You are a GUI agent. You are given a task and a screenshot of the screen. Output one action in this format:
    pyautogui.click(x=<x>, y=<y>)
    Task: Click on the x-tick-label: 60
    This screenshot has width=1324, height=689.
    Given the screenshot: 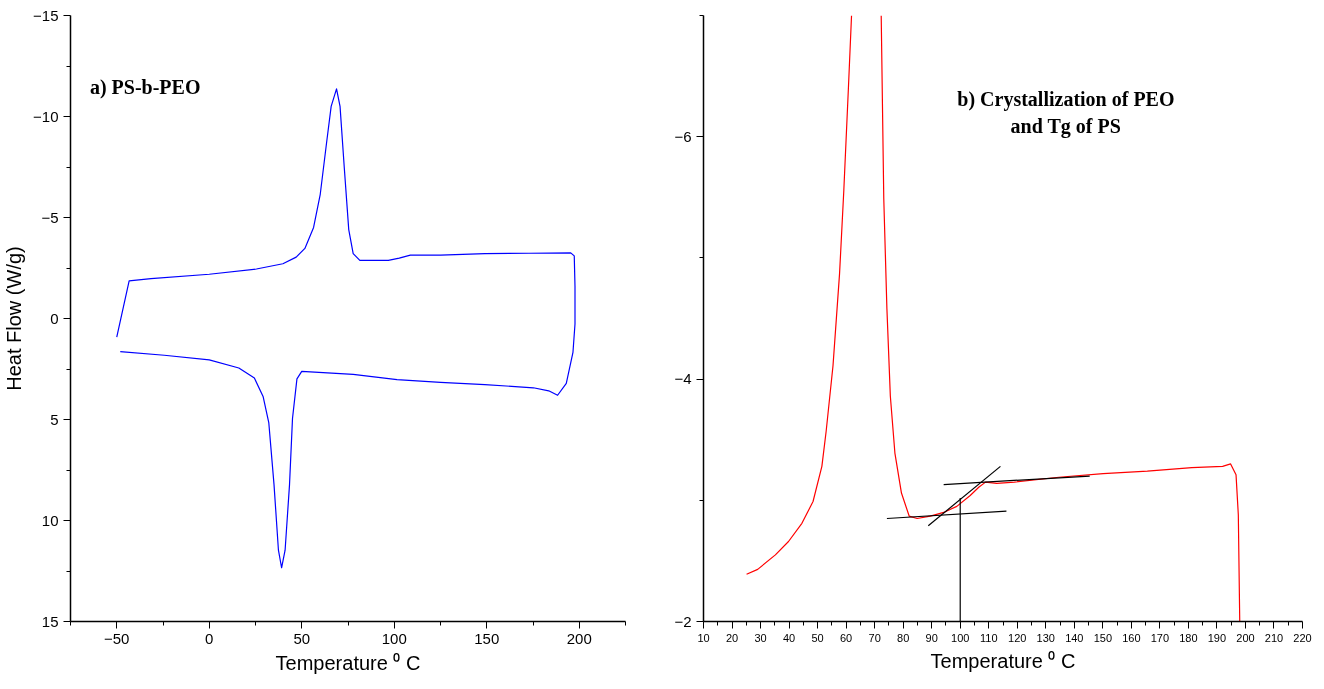 What is the action you would take?
    pyautogui.click(x=846, y=637)
    